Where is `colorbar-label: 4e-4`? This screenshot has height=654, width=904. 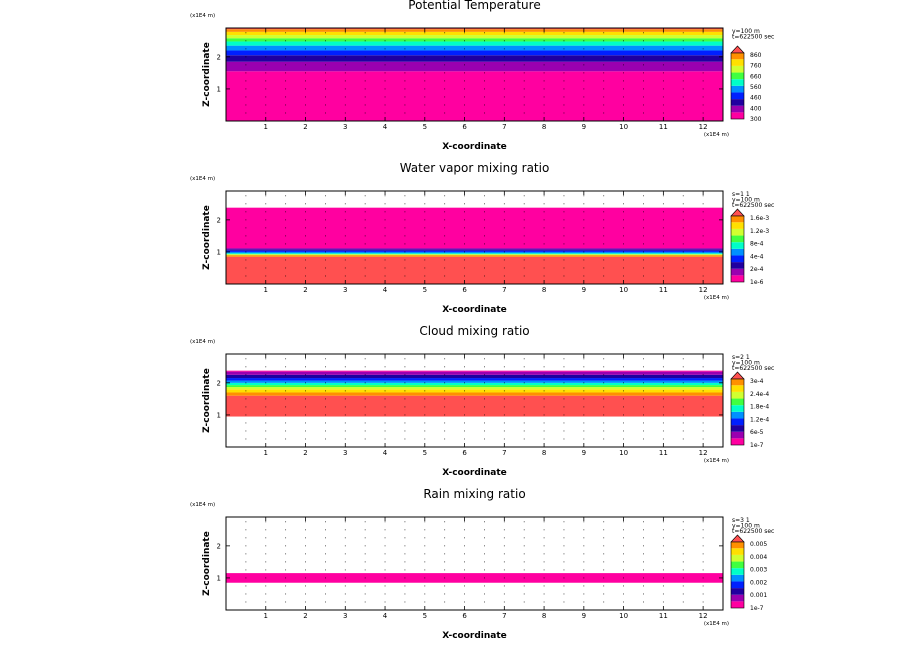 colorbar-label: 4e-4 is located at coordinates (757, 256).